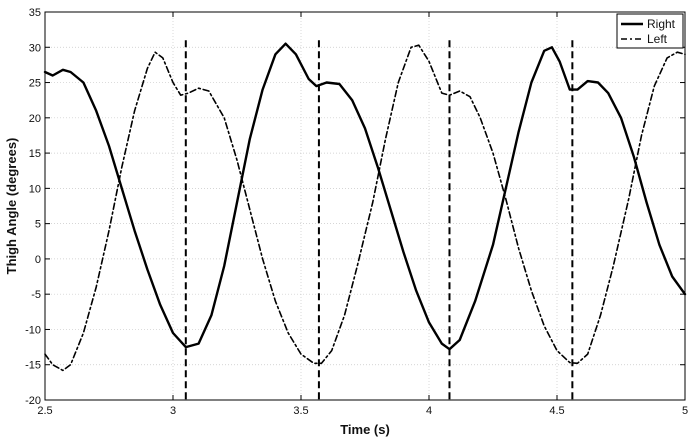 The height and width of the screenshot is (442, 695). I want to click on x-tick-label: 2.5, so click(44, 411).